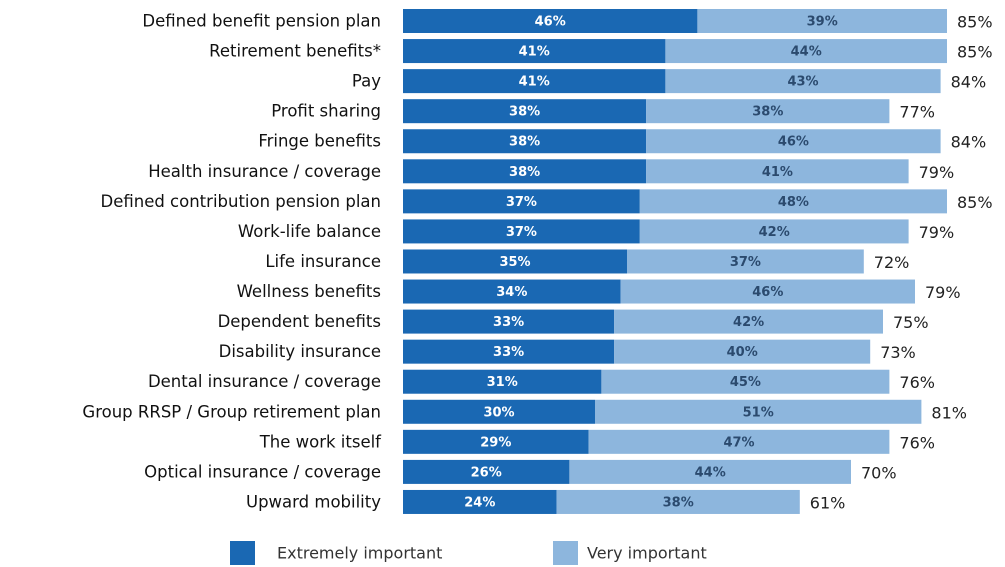  I want to click on segment-label: 51%, so click(758, 412).